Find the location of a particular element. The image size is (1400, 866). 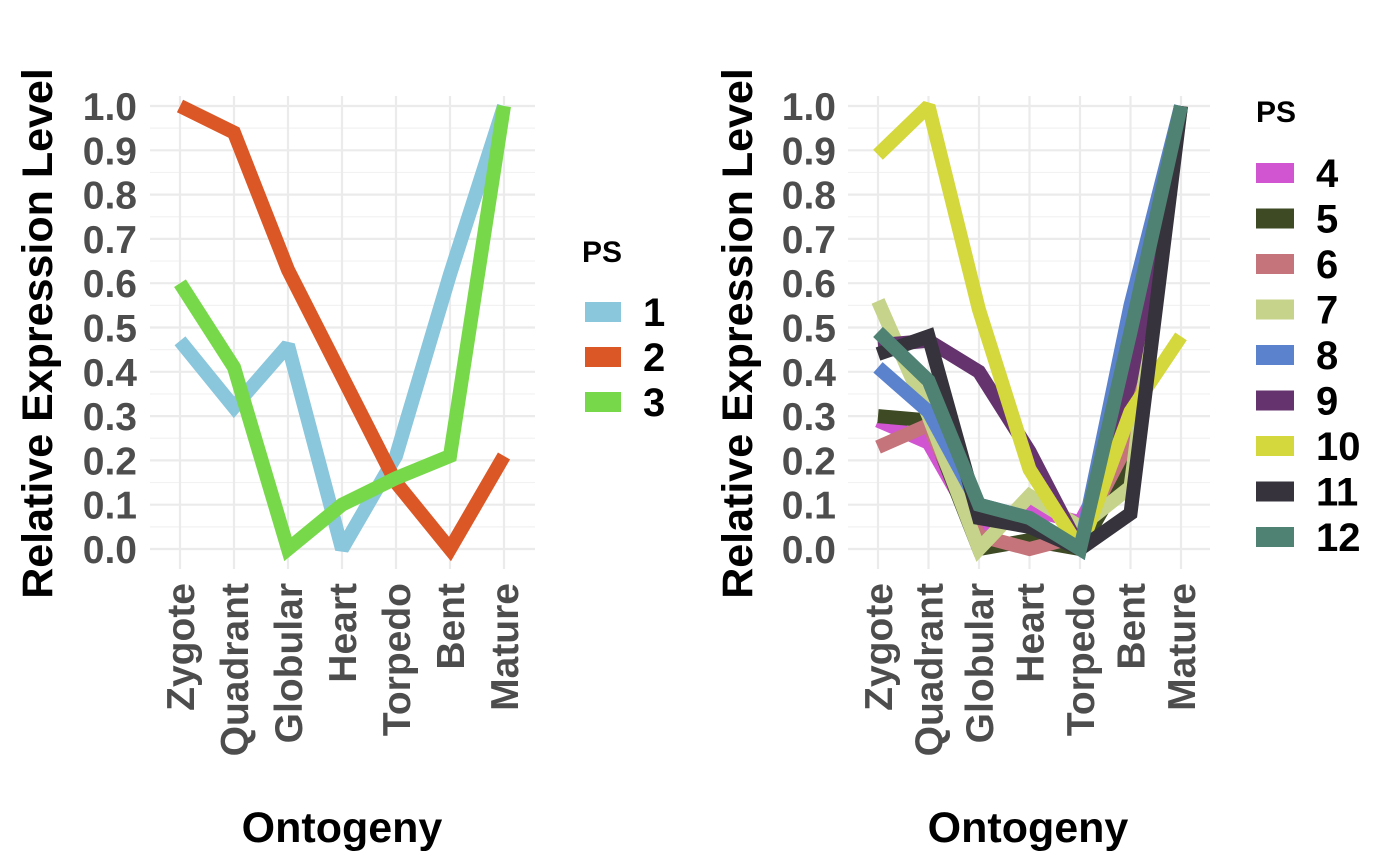

legend-label-10: 10 is located at coordinates (1338, 447).